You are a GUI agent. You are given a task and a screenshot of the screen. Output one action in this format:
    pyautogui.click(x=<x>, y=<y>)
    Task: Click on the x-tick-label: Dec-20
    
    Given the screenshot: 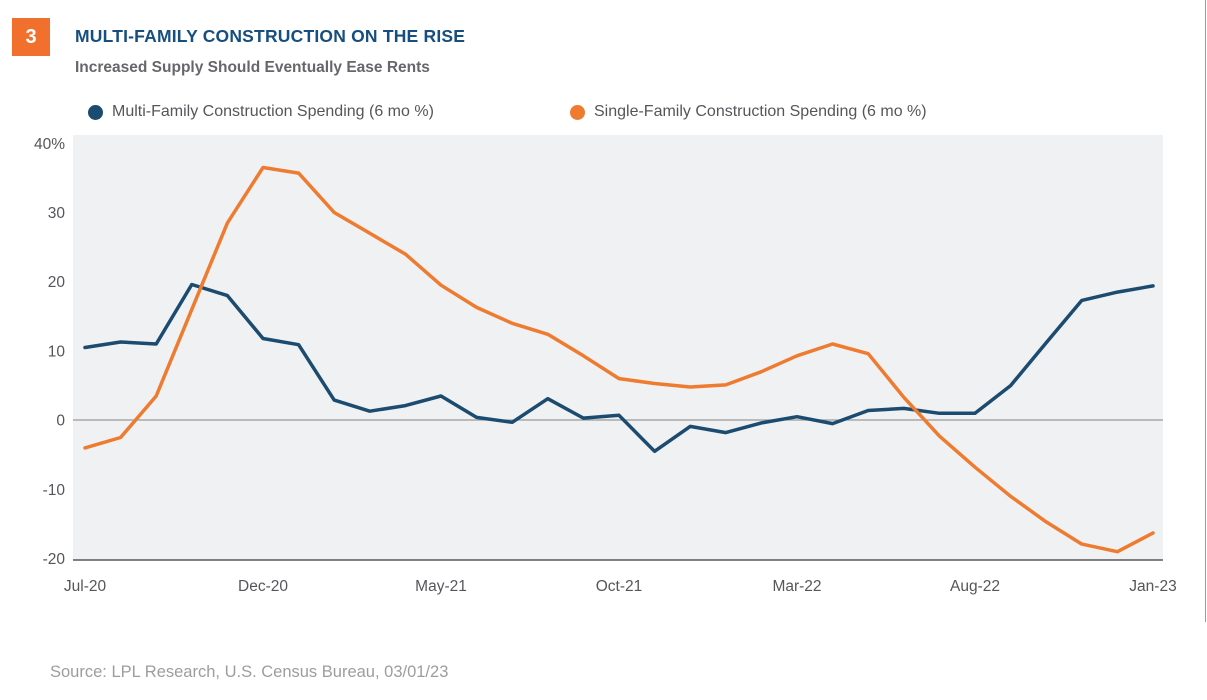 What is the action you would take?
    pyautogui.click(x=263, y=586)
    